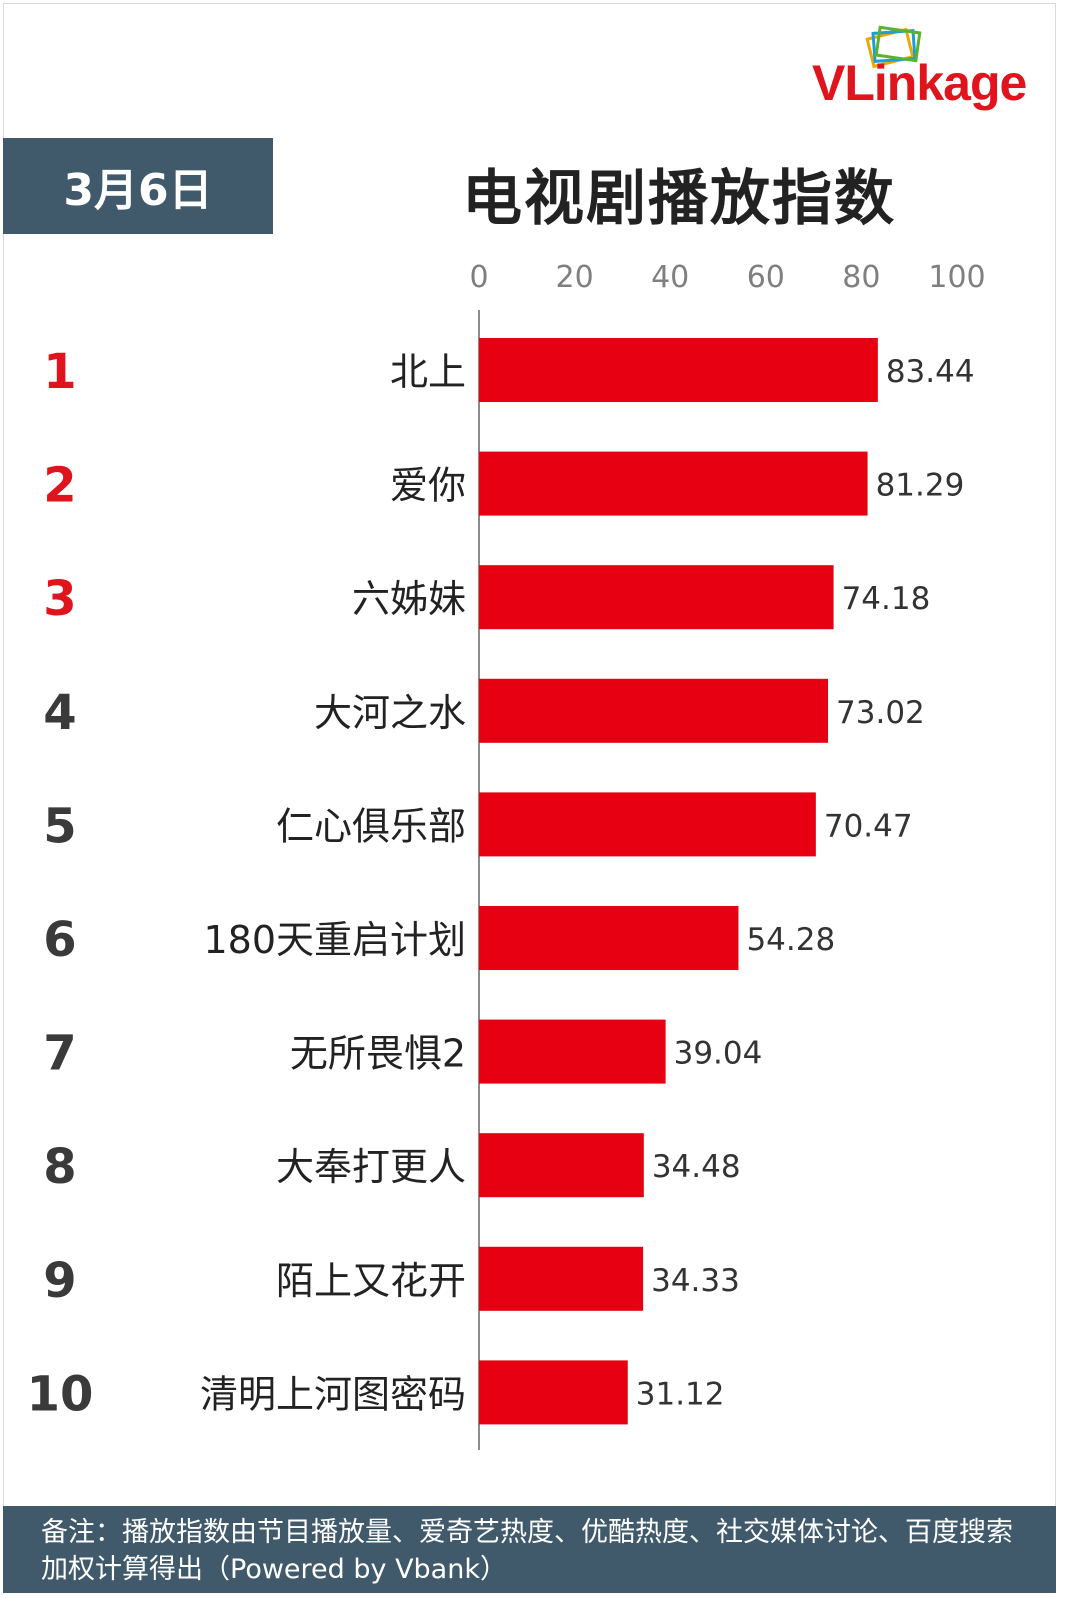 Image resolution: width=1080 pixels, height=1598 pixels. What do you see at coordinates (333, 1394) in the screenshot?
I see `category-label: 清明上河图密码` at bounding box center [333, 1394].